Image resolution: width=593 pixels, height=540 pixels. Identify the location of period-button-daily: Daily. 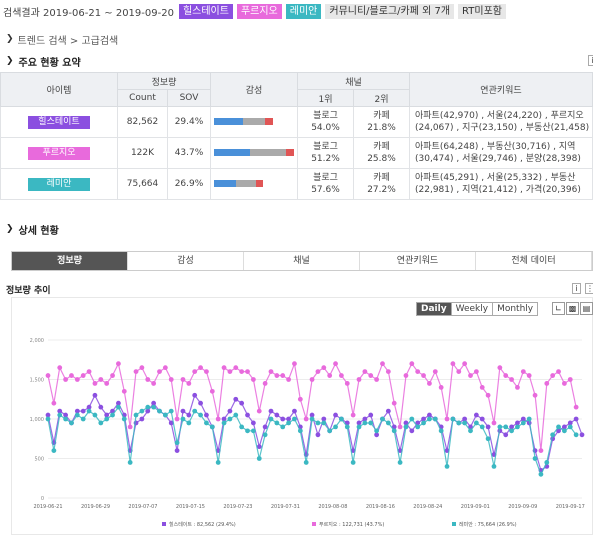
(434, 309).